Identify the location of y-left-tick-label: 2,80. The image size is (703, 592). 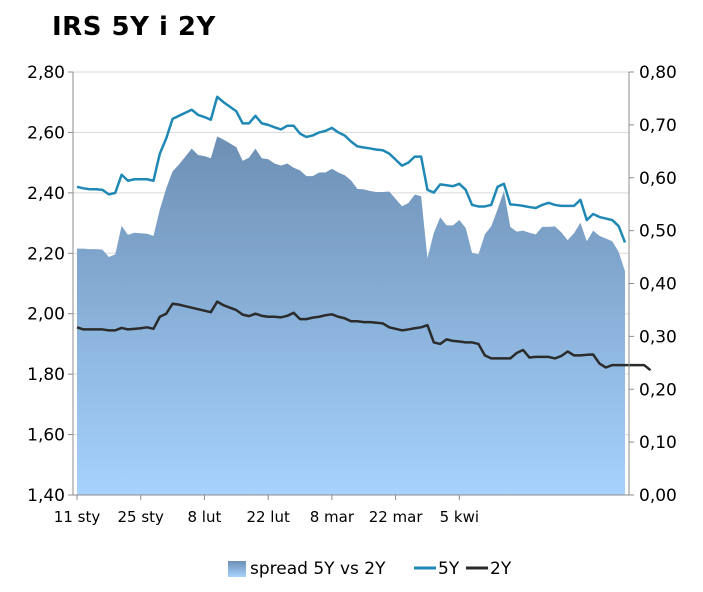
(46, 73).